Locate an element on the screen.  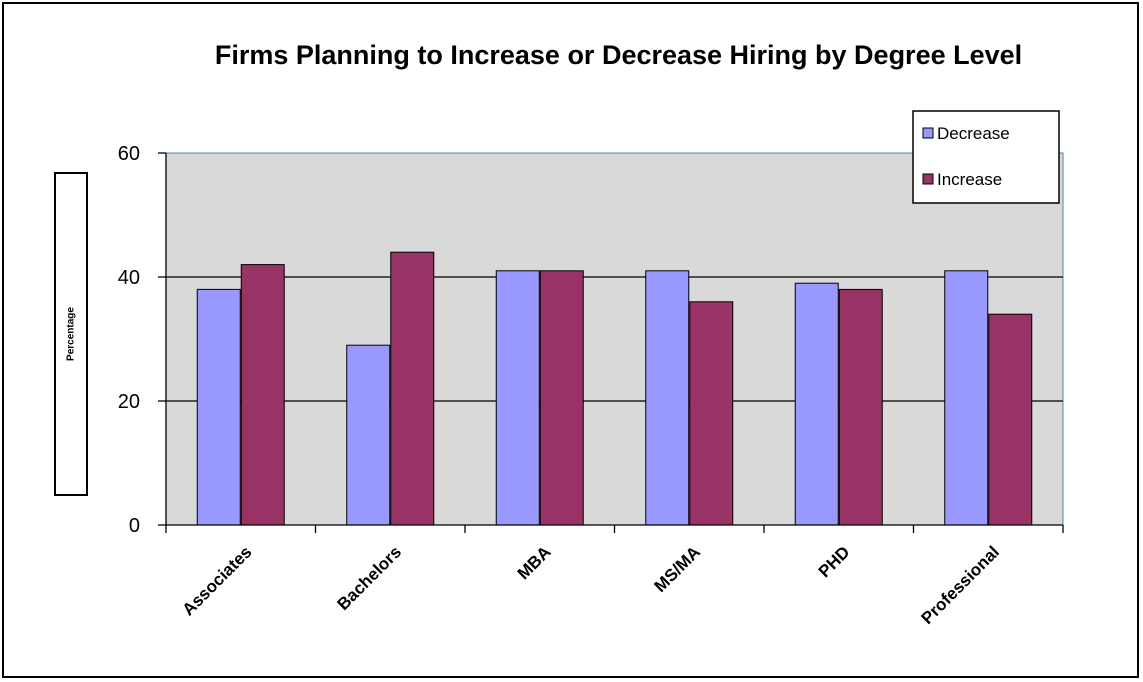
legend: Decrease Increase is located at coordinates (986, 157).